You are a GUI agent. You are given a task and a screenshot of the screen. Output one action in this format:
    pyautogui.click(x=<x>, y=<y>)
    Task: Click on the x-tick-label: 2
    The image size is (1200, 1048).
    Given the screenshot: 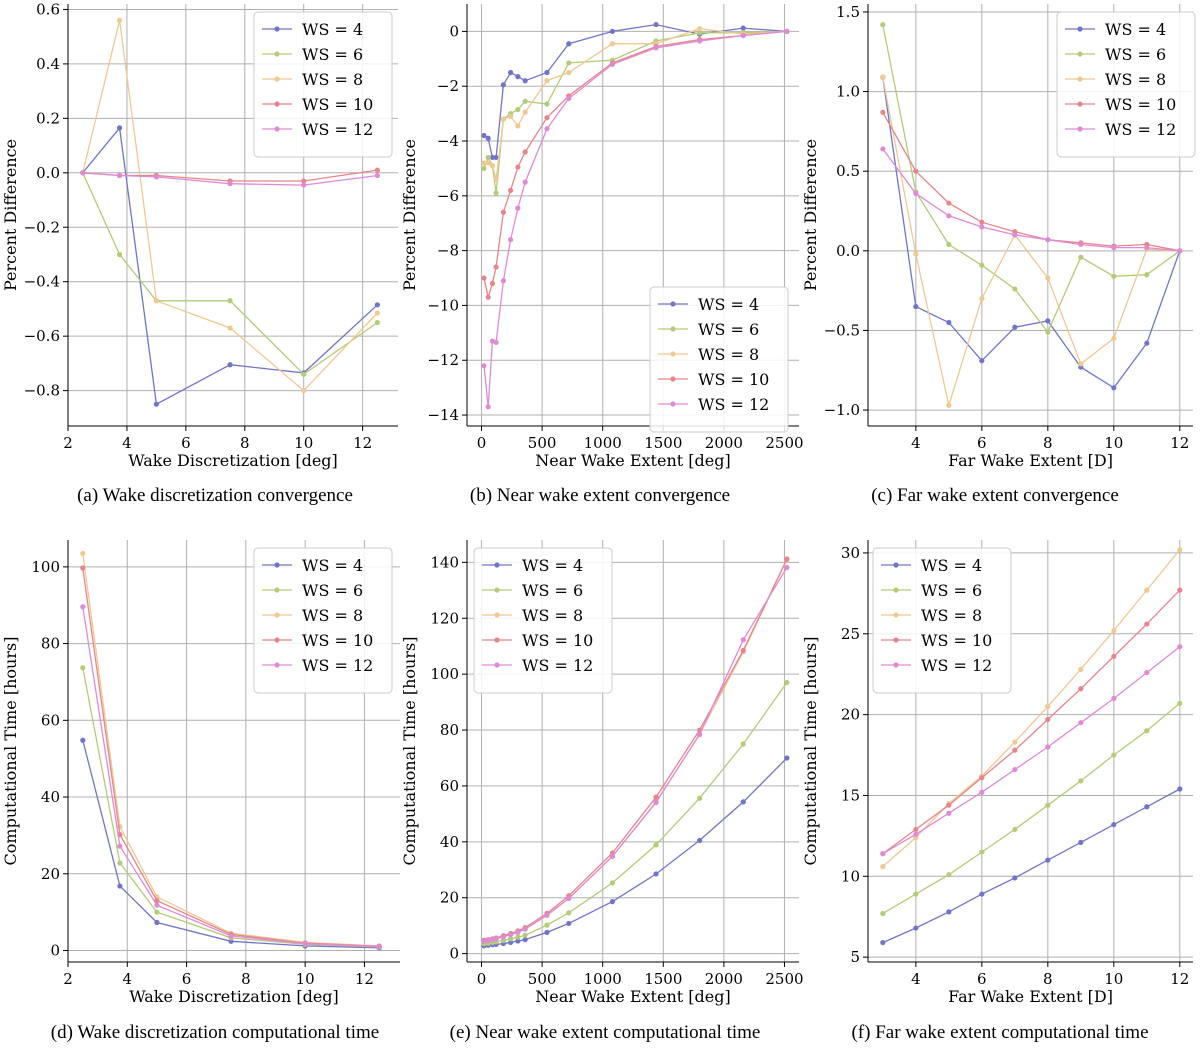 What is the action you would take?
    pyautogui.click(x=68, y=979)
    